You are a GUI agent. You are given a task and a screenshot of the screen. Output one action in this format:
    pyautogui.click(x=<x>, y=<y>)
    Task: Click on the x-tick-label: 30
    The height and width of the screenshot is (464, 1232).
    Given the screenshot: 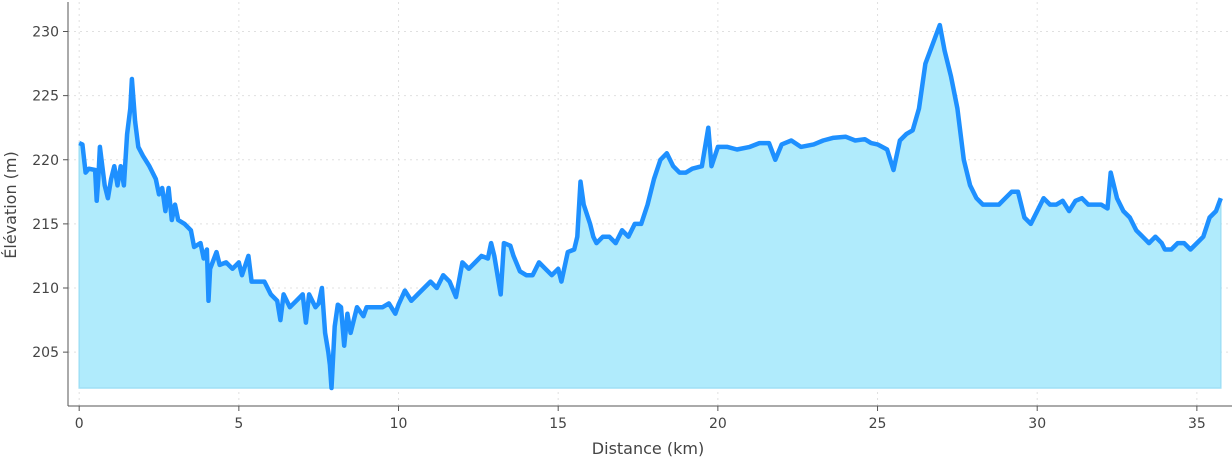 What is the action you would take?
    pyautogui.click(x=1037, y=424)
    